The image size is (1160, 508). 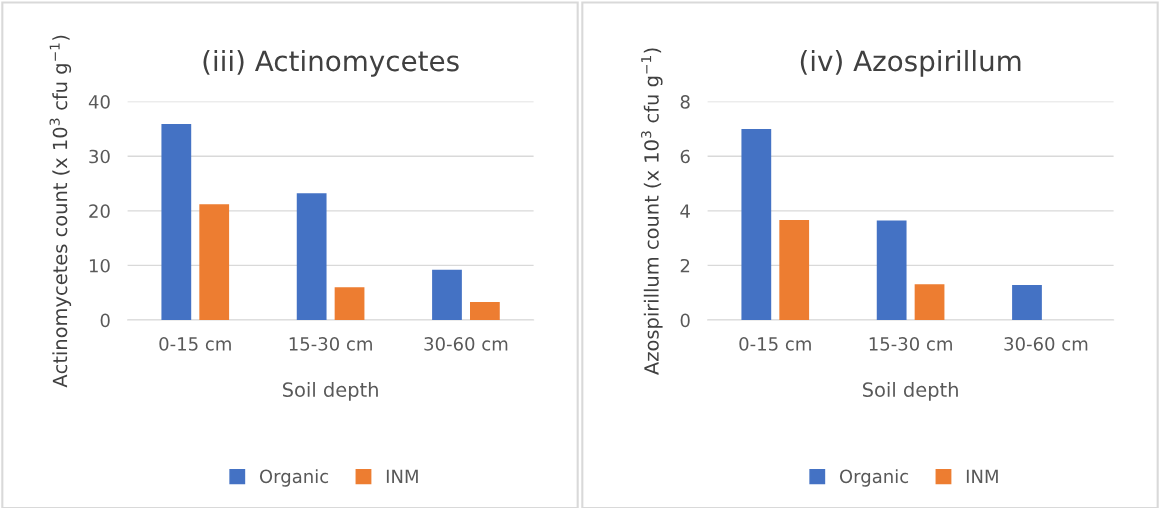 What do you see at coordinates (99, 211) in the screenshot?
I see `y-tick-label: 20` at bounding box center [99, 211].